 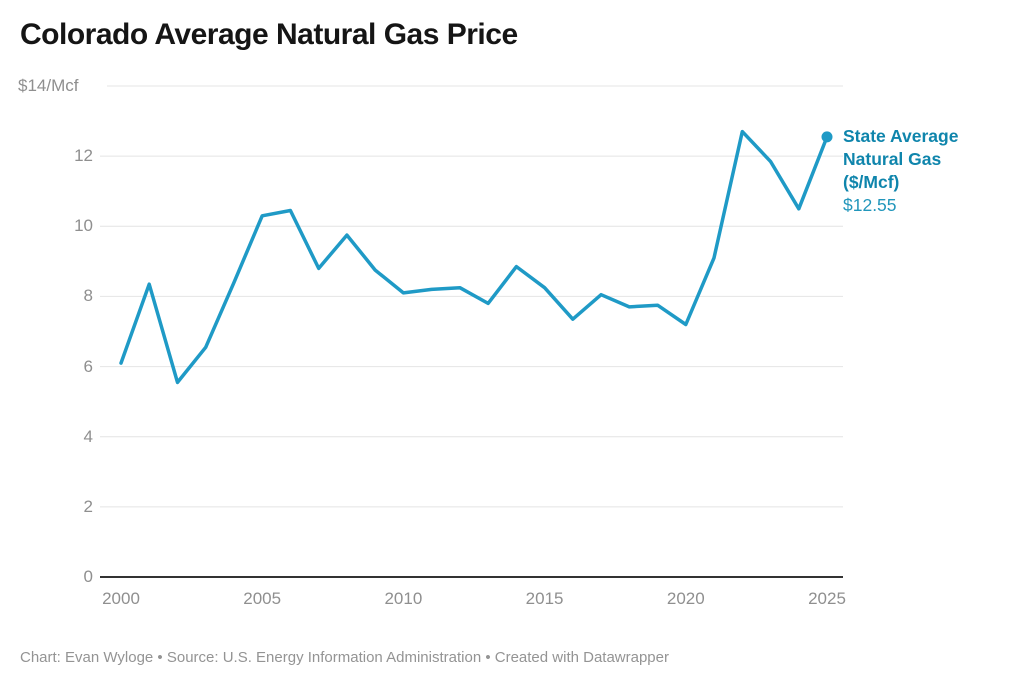 What do you see at coordinates (121, 598) in the screenshot?
I see `x-axis-tick-label: 2000` at bounding box center [121, 598].